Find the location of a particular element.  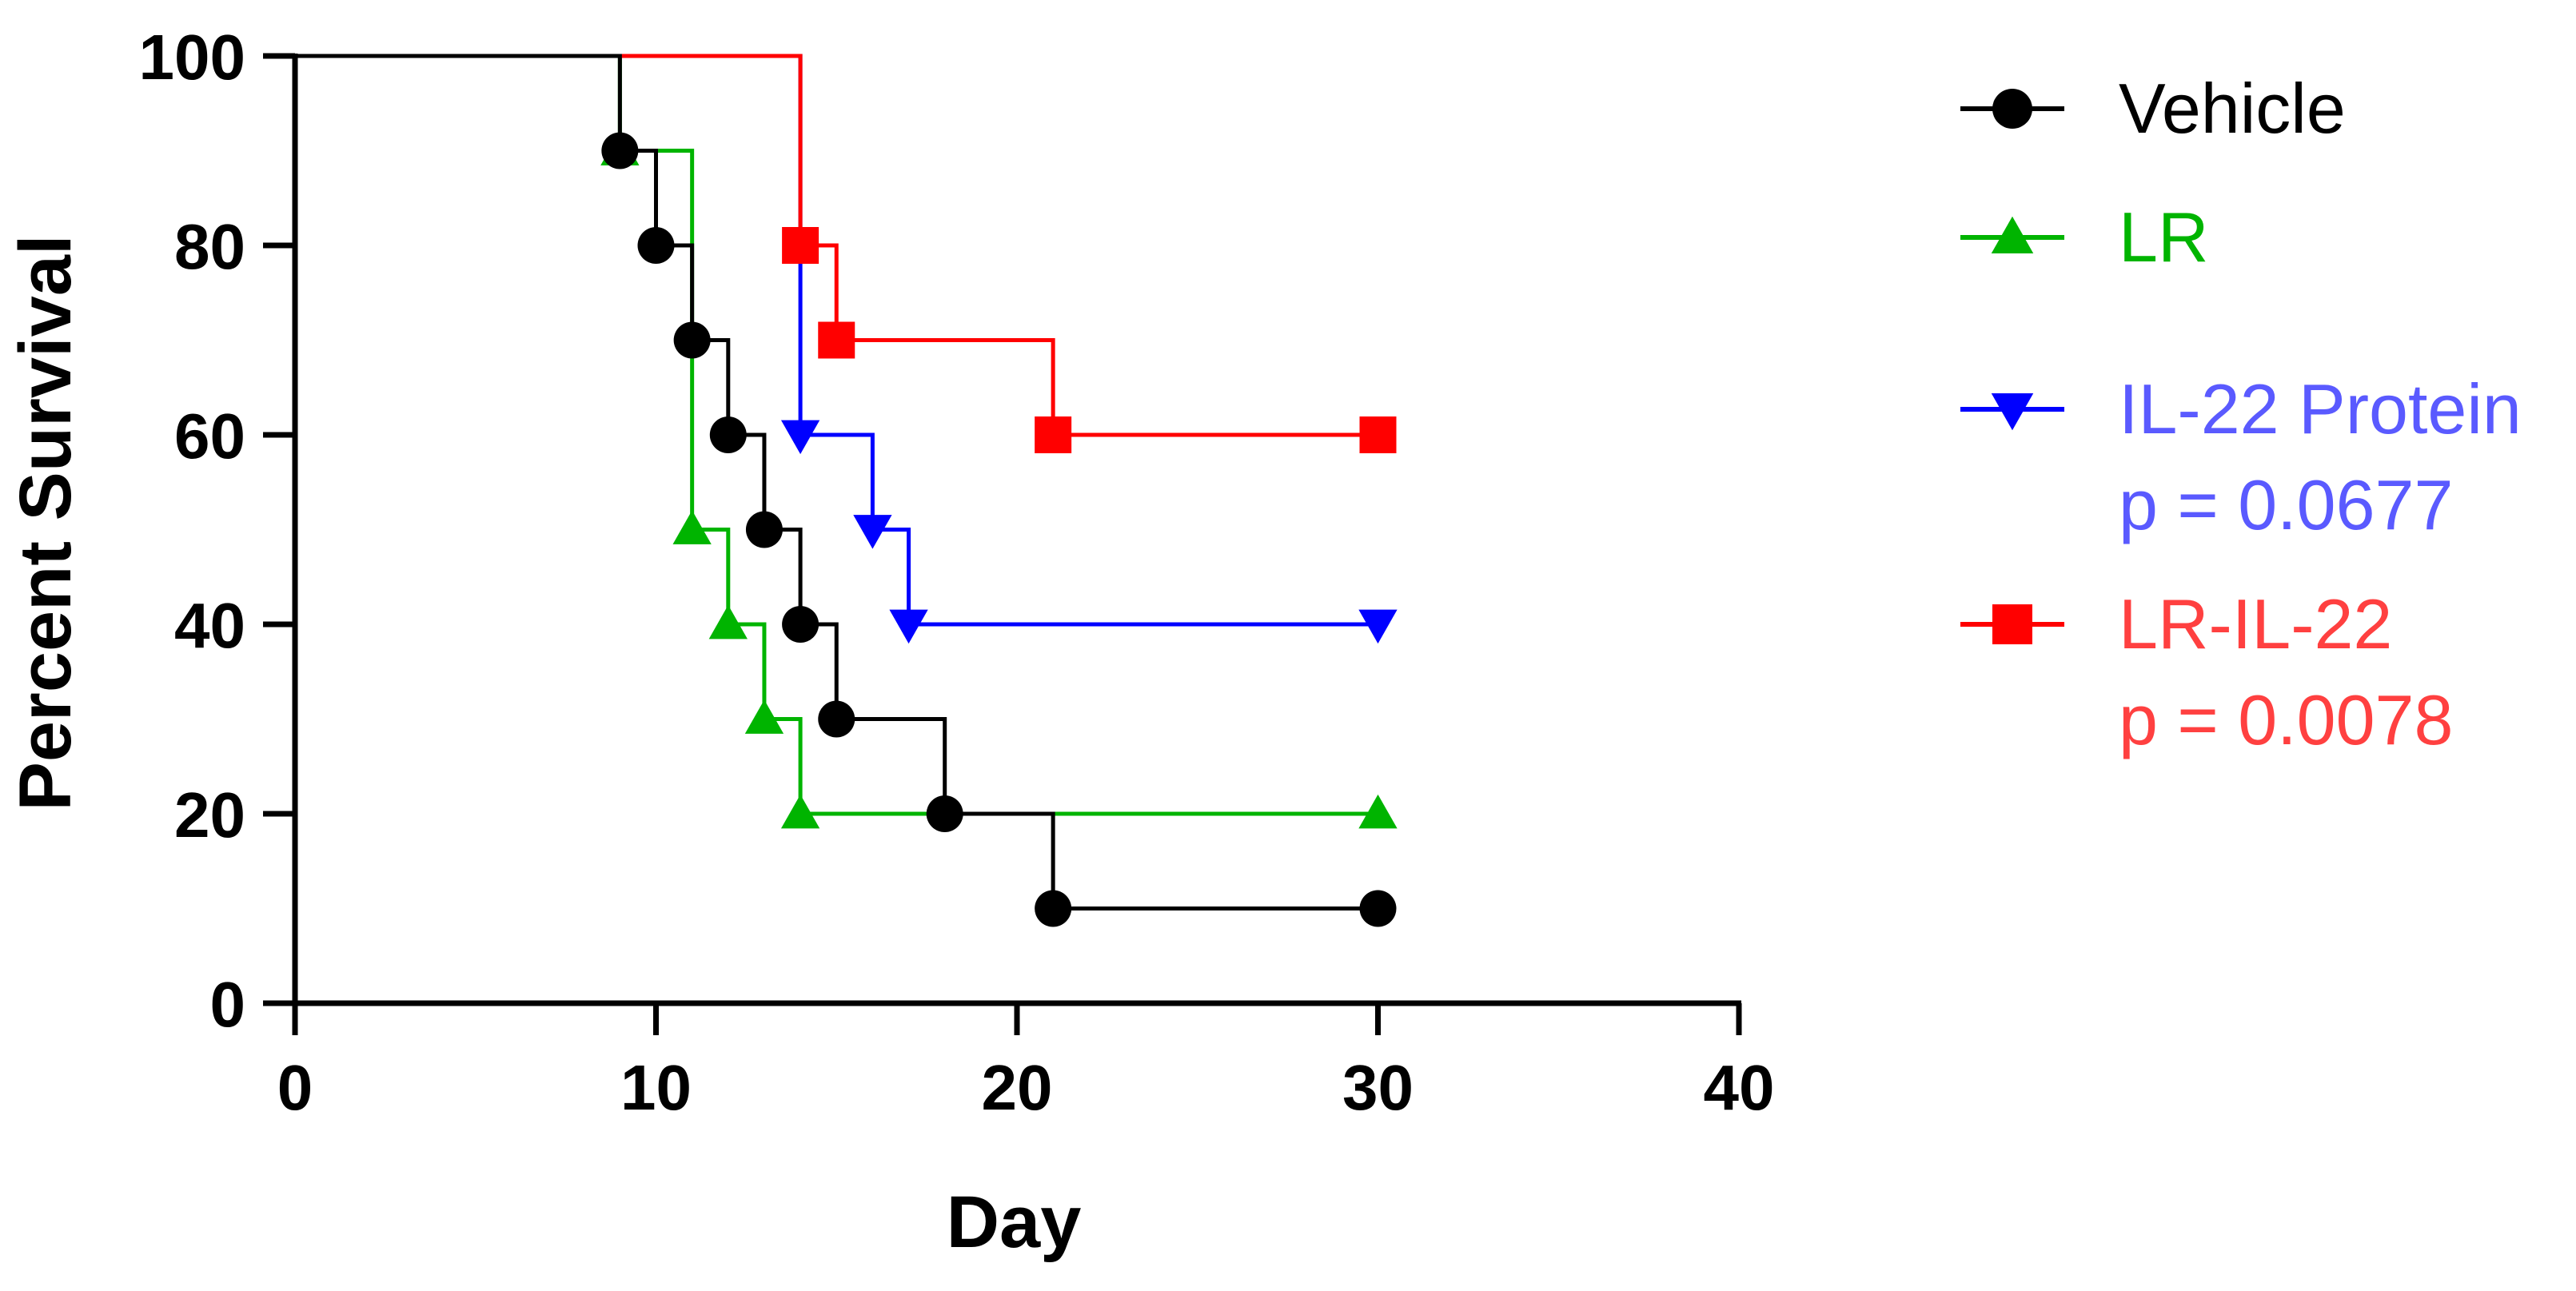

legend-label: Vehicle is located at coordinates (2232, 108).